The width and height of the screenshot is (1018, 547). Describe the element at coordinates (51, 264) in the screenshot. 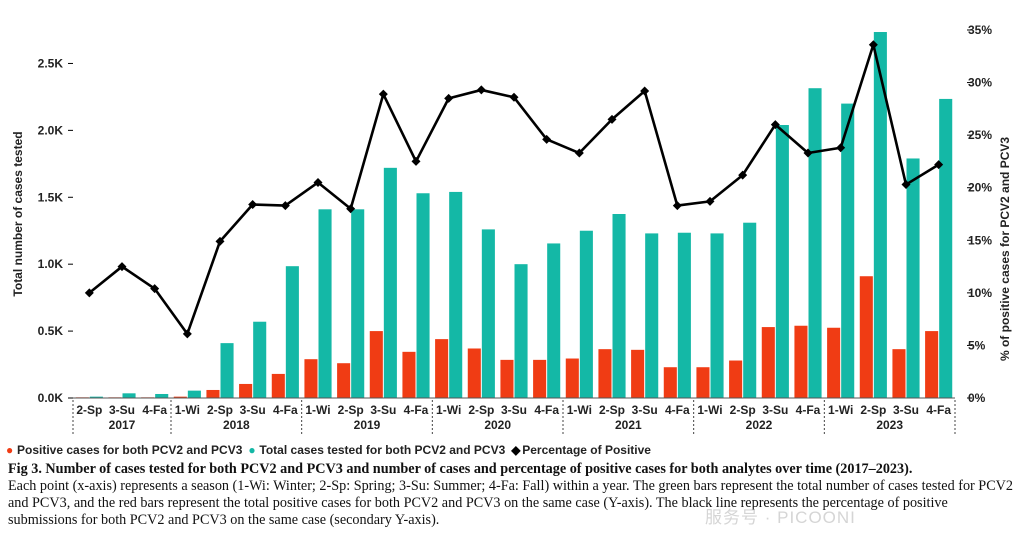

I see `left-axis-tick-label: 1.0K` at that location.